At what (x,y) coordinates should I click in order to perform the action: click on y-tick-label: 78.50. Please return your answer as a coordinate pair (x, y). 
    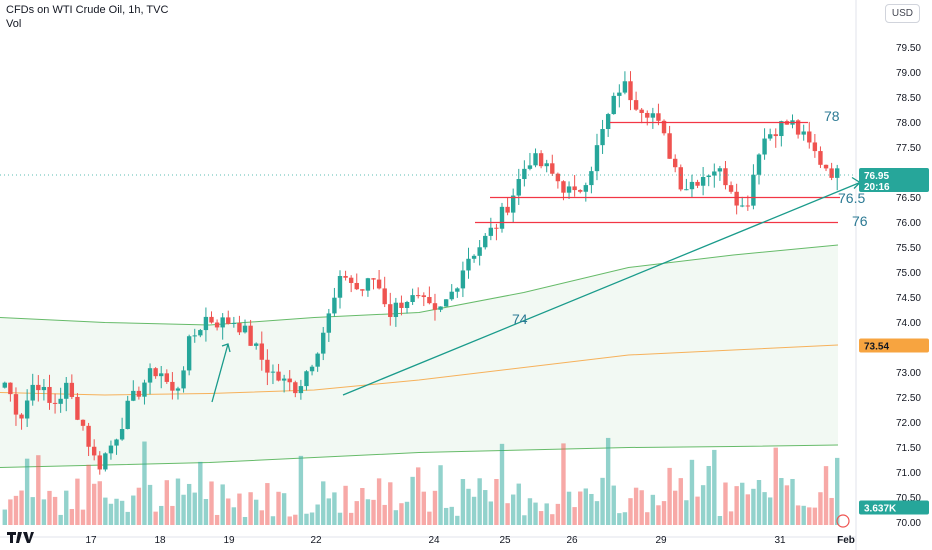
    Looking at the image, I should click on (908, 98).